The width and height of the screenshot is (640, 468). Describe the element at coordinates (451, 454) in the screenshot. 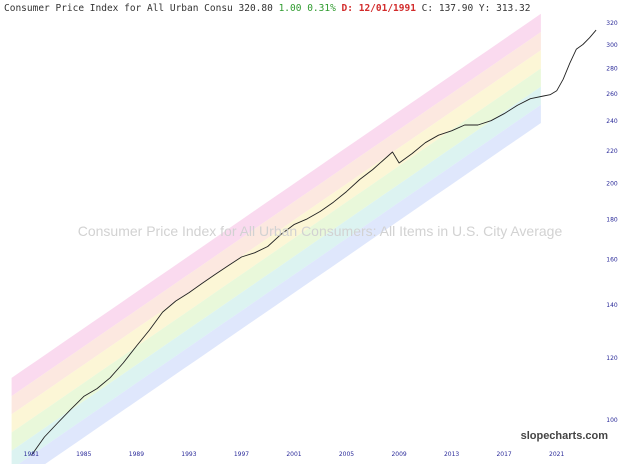

I see `x-tick-label: 2013` at that location.